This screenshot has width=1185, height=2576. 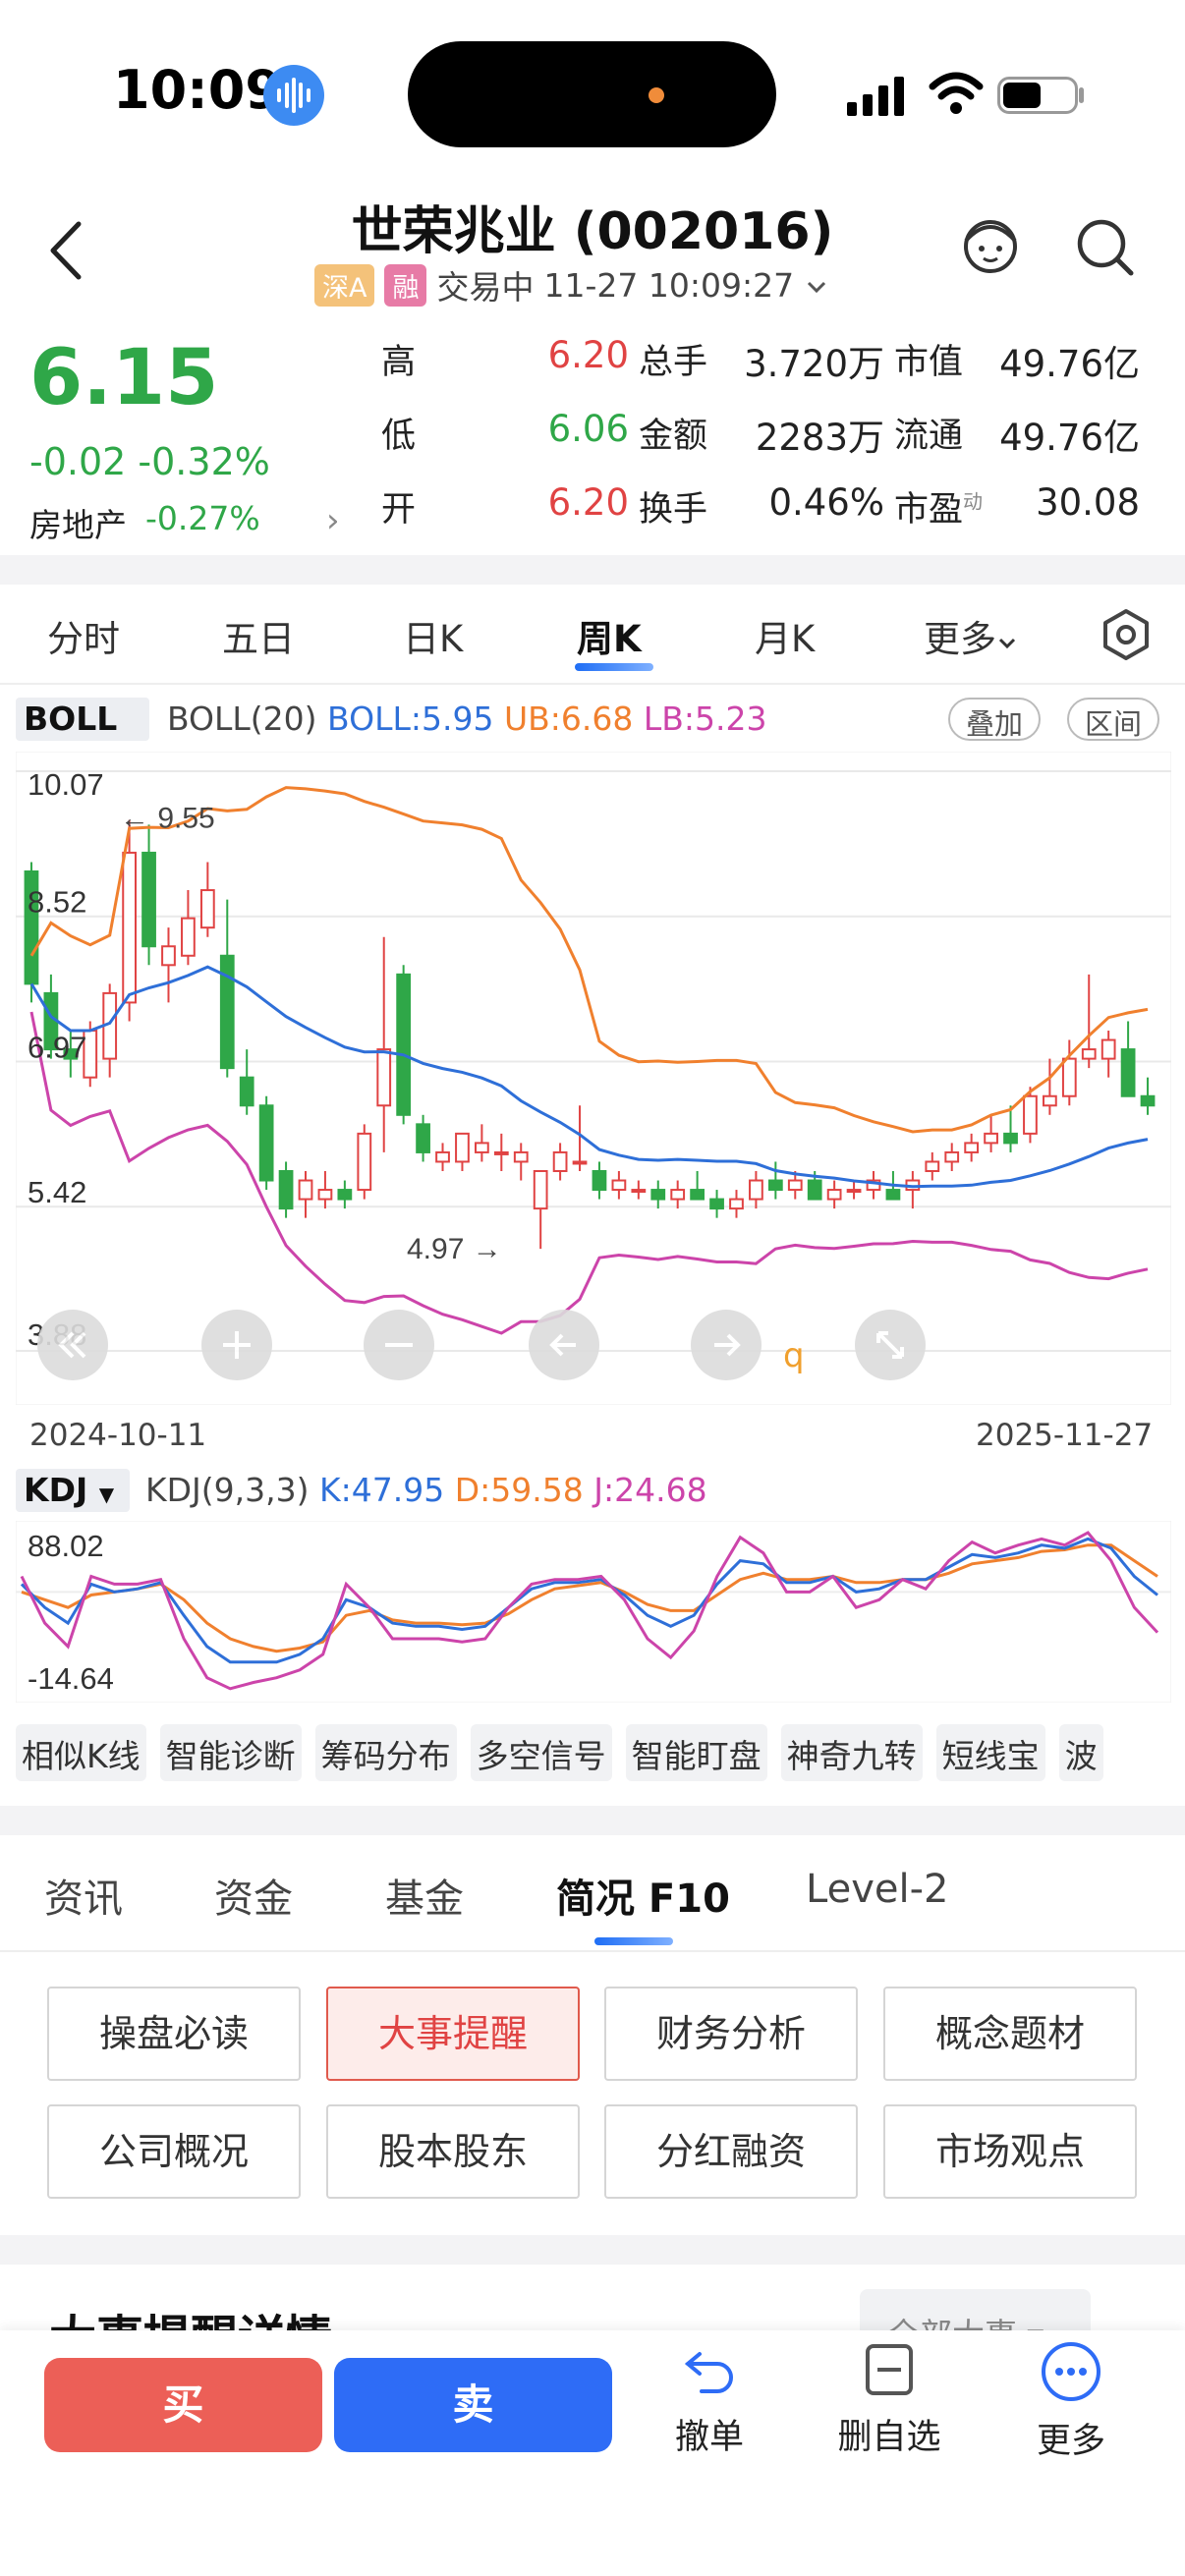 What do you see at coordinates (68, 250) in the screenshot?
I see `back-icon` at bounding box center [68, 250].